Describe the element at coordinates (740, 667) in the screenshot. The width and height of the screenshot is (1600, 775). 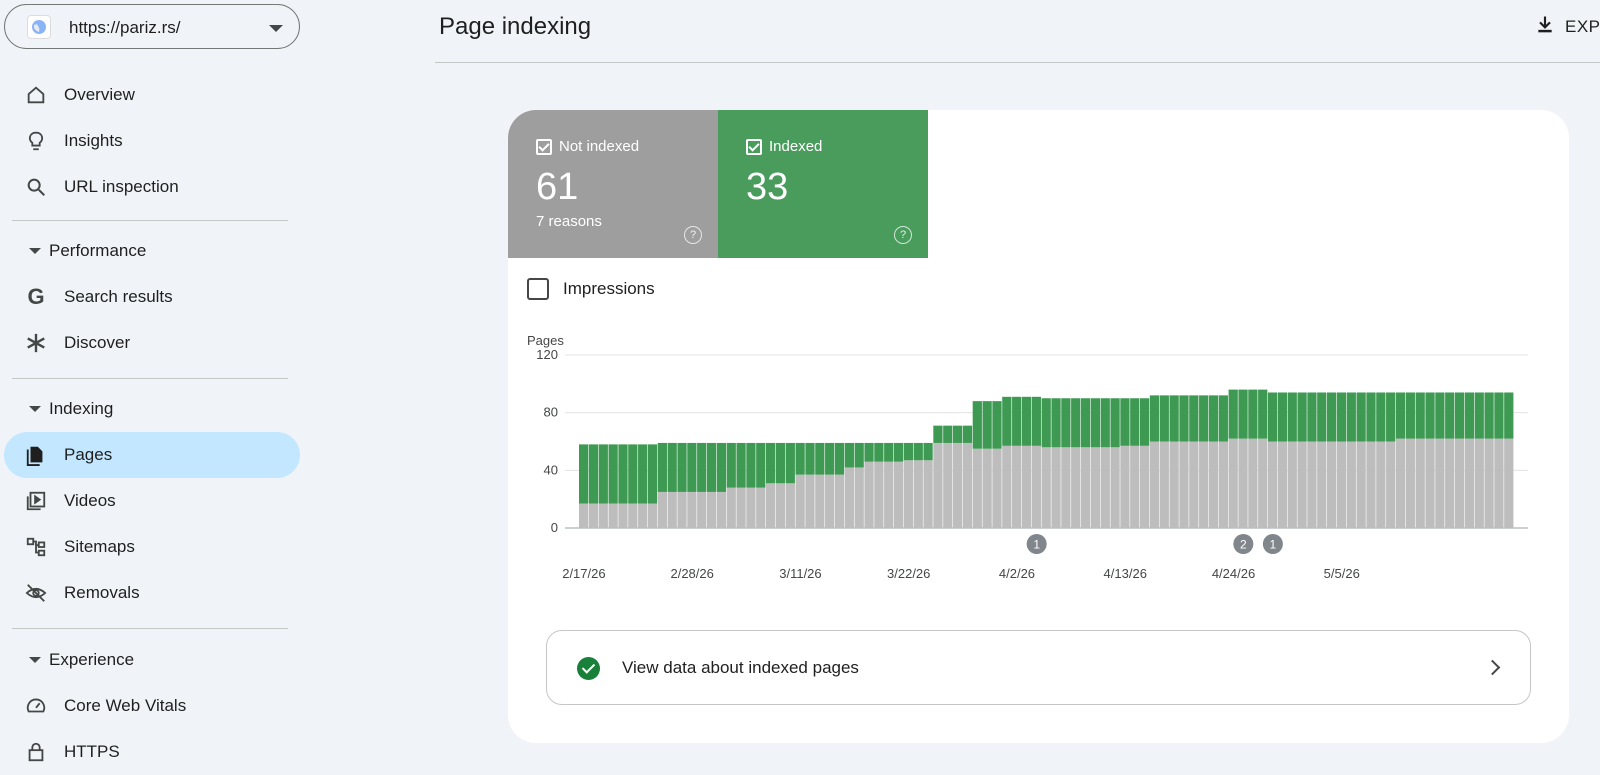
I see `link-label: View data about indexed pages` at that location.